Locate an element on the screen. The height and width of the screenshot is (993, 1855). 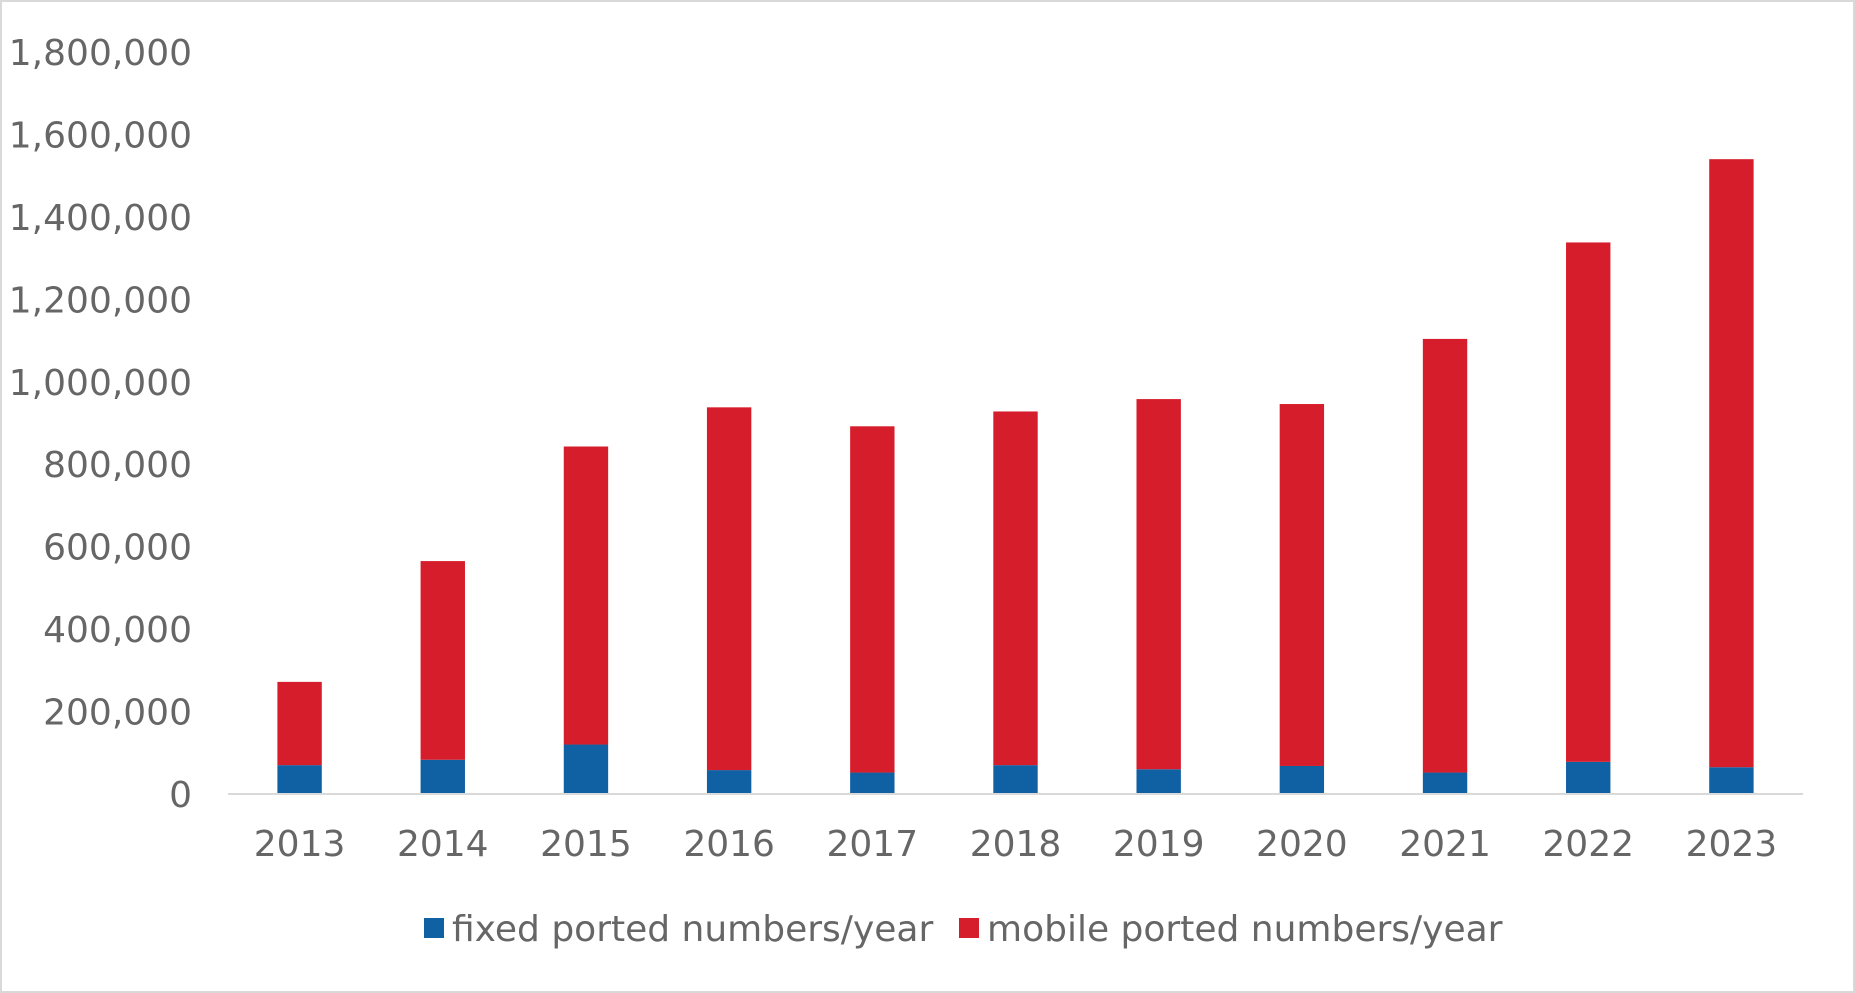
y-tick-label: 400,000 is located at coordinates (117, 630).